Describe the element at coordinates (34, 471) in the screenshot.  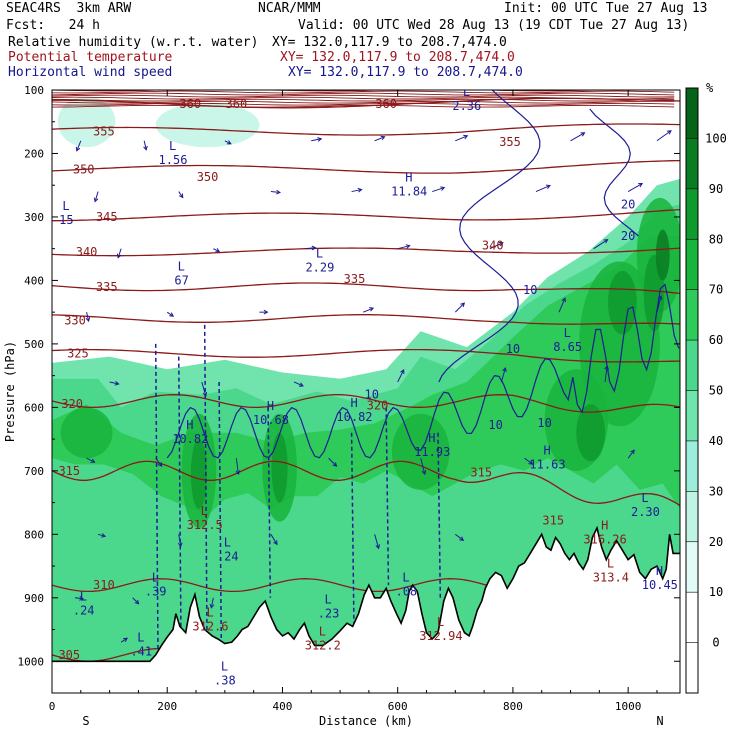
I see `y-tick-label: 700` at that location.